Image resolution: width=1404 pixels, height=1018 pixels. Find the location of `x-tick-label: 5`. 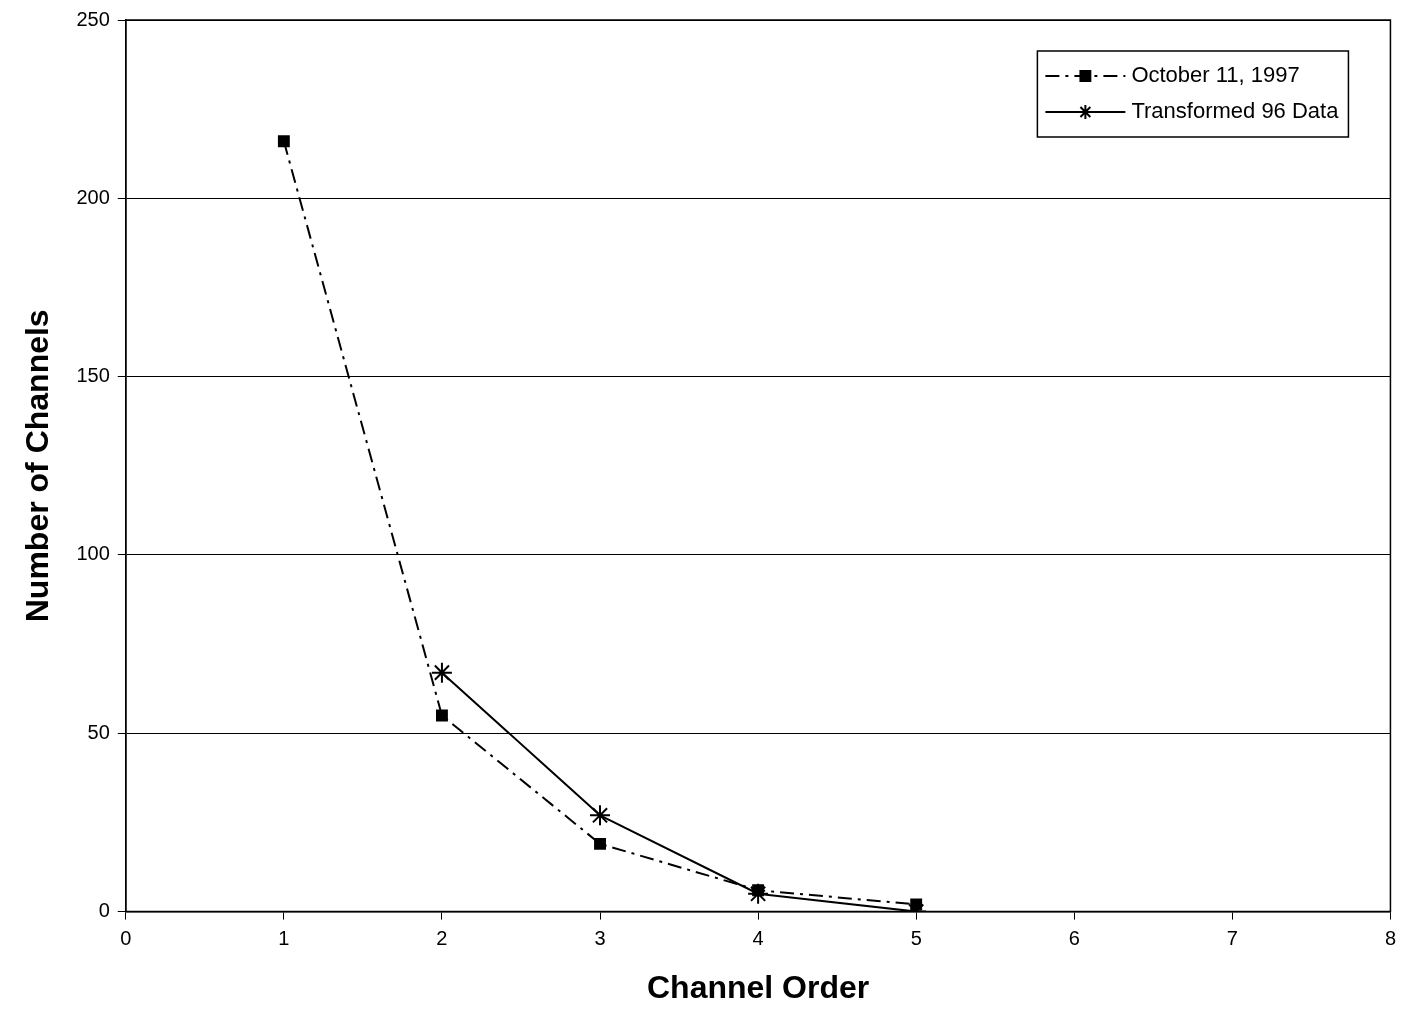

x-tick-label: 5 is located at coordinates (916, 938).